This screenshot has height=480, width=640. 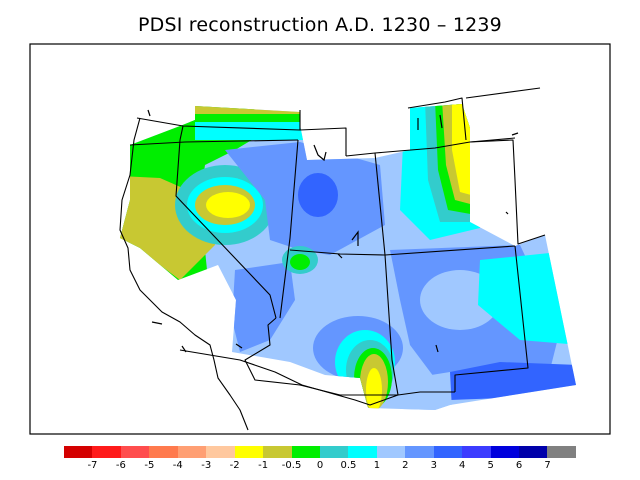 What do you see at coordinates (226, 229) in the screenshot?
I see `border-nevada-california` at bounding box center [226, 229].